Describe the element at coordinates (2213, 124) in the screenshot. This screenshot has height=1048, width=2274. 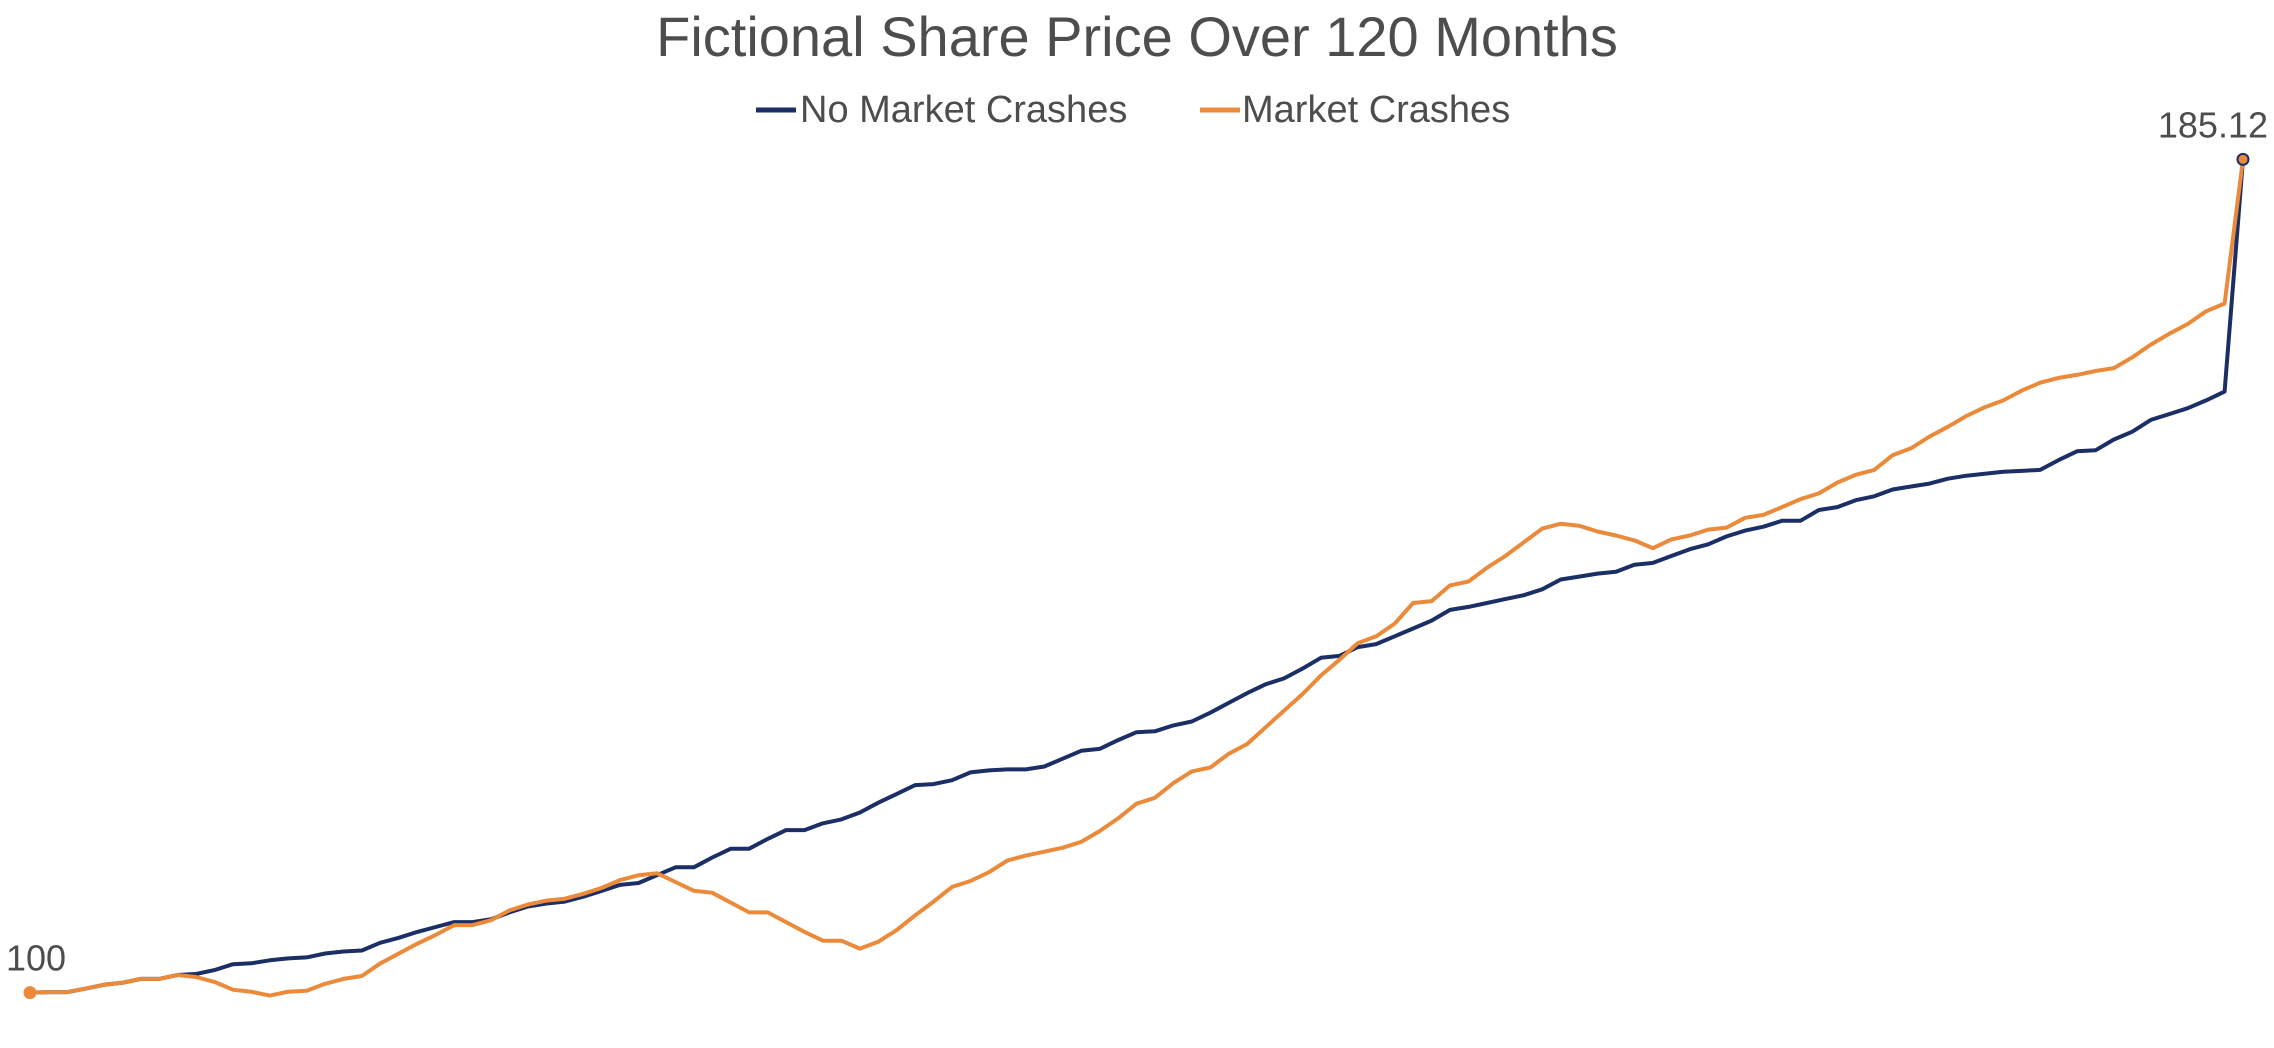
I see `end-value-label: 185.12` at that location.